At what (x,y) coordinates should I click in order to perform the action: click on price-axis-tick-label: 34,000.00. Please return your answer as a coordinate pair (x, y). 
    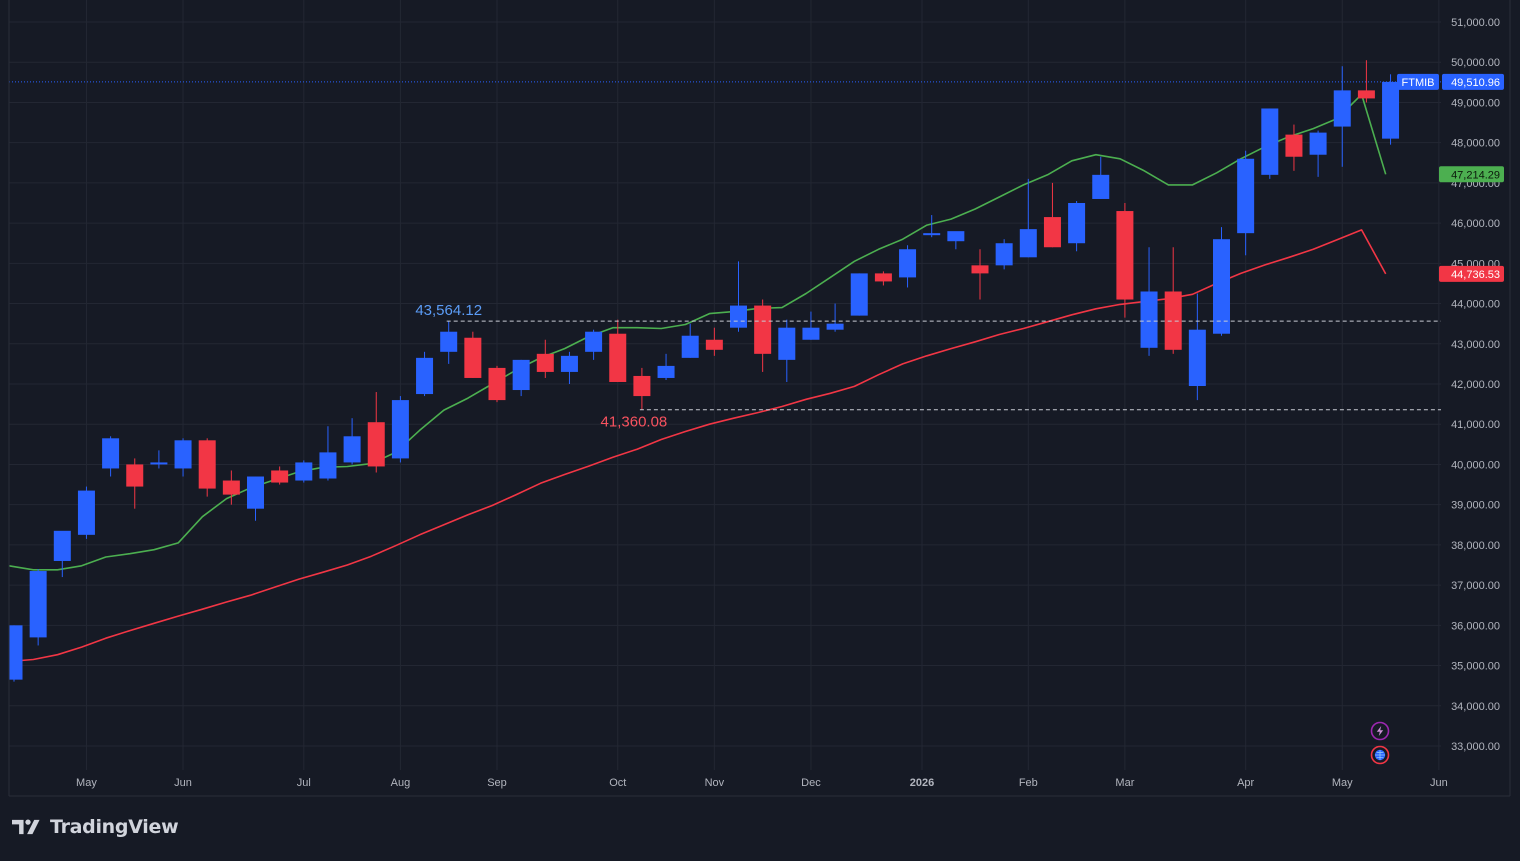
    Looking at the image, I should click on (1475, 707).